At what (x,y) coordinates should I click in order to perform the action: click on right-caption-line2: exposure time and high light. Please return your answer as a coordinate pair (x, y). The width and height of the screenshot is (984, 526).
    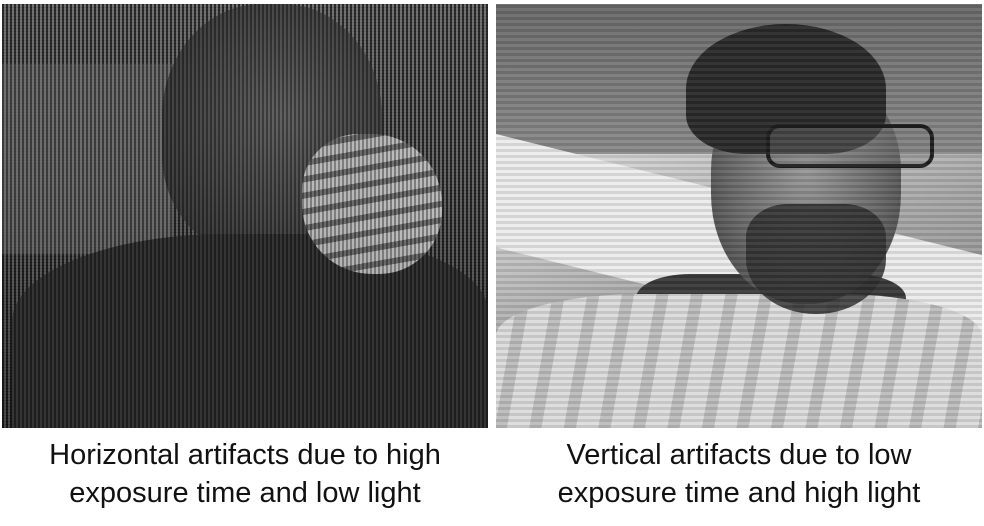
    Looking at the image, I should click on (739, 493).